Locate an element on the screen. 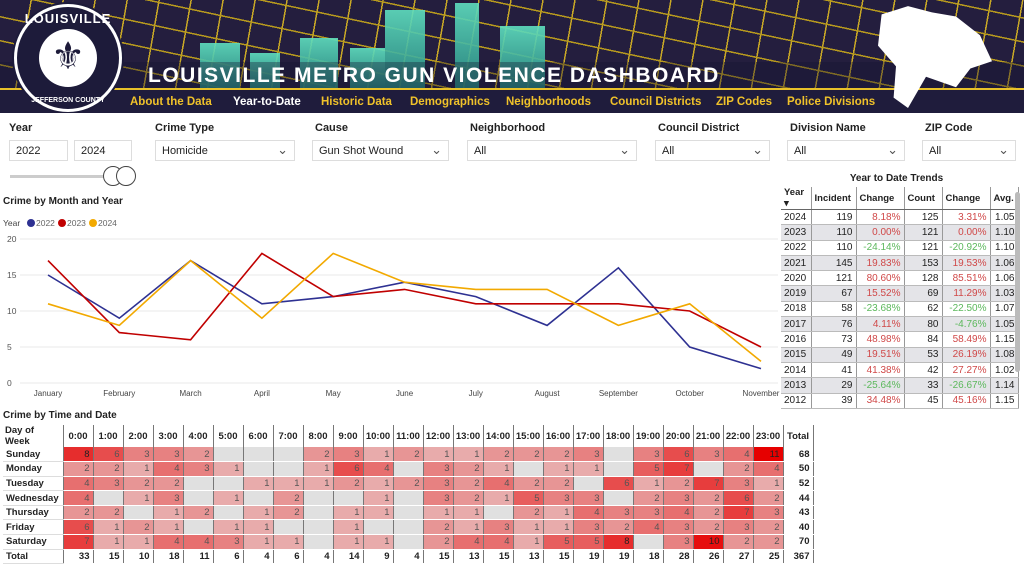 This screenshot has width=1024, height=564. nav-zip-codes: ZIP Codes is located at coordinates (744, 102).